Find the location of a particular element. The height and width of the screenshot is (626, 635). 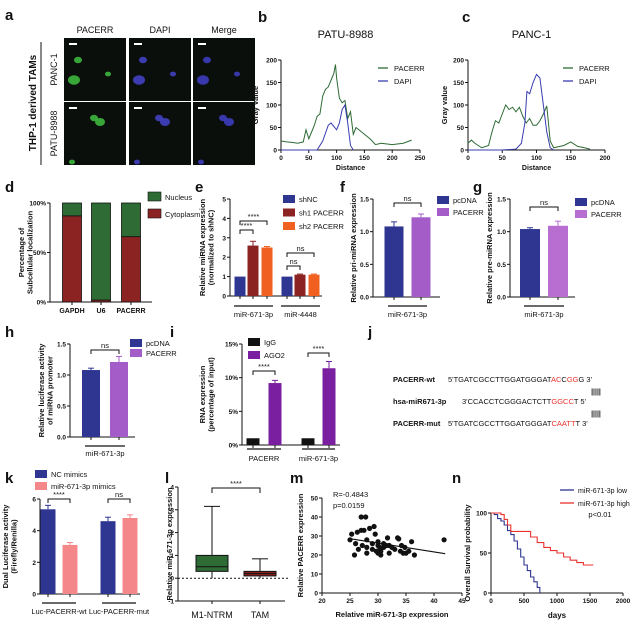

group-label: miR-671-3p is located at coordinates (543, 314).